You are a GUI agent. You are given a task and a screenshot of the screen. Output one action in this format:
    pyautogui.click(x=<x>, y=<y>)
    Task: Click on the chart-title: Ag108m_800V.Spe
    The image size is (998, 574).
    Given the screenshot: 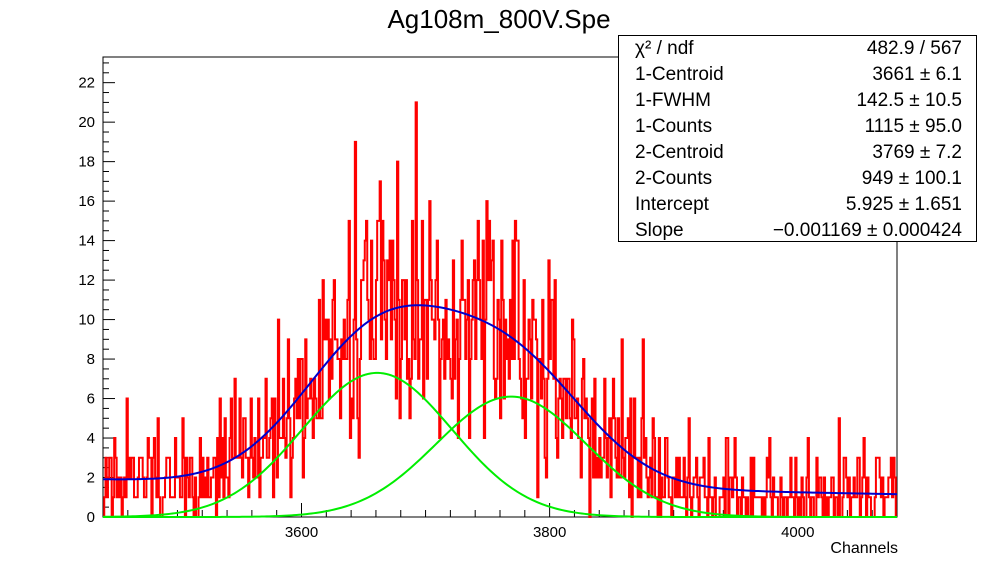 What is the action you would take?
    pyautogui.click(x=499, y=19)
    